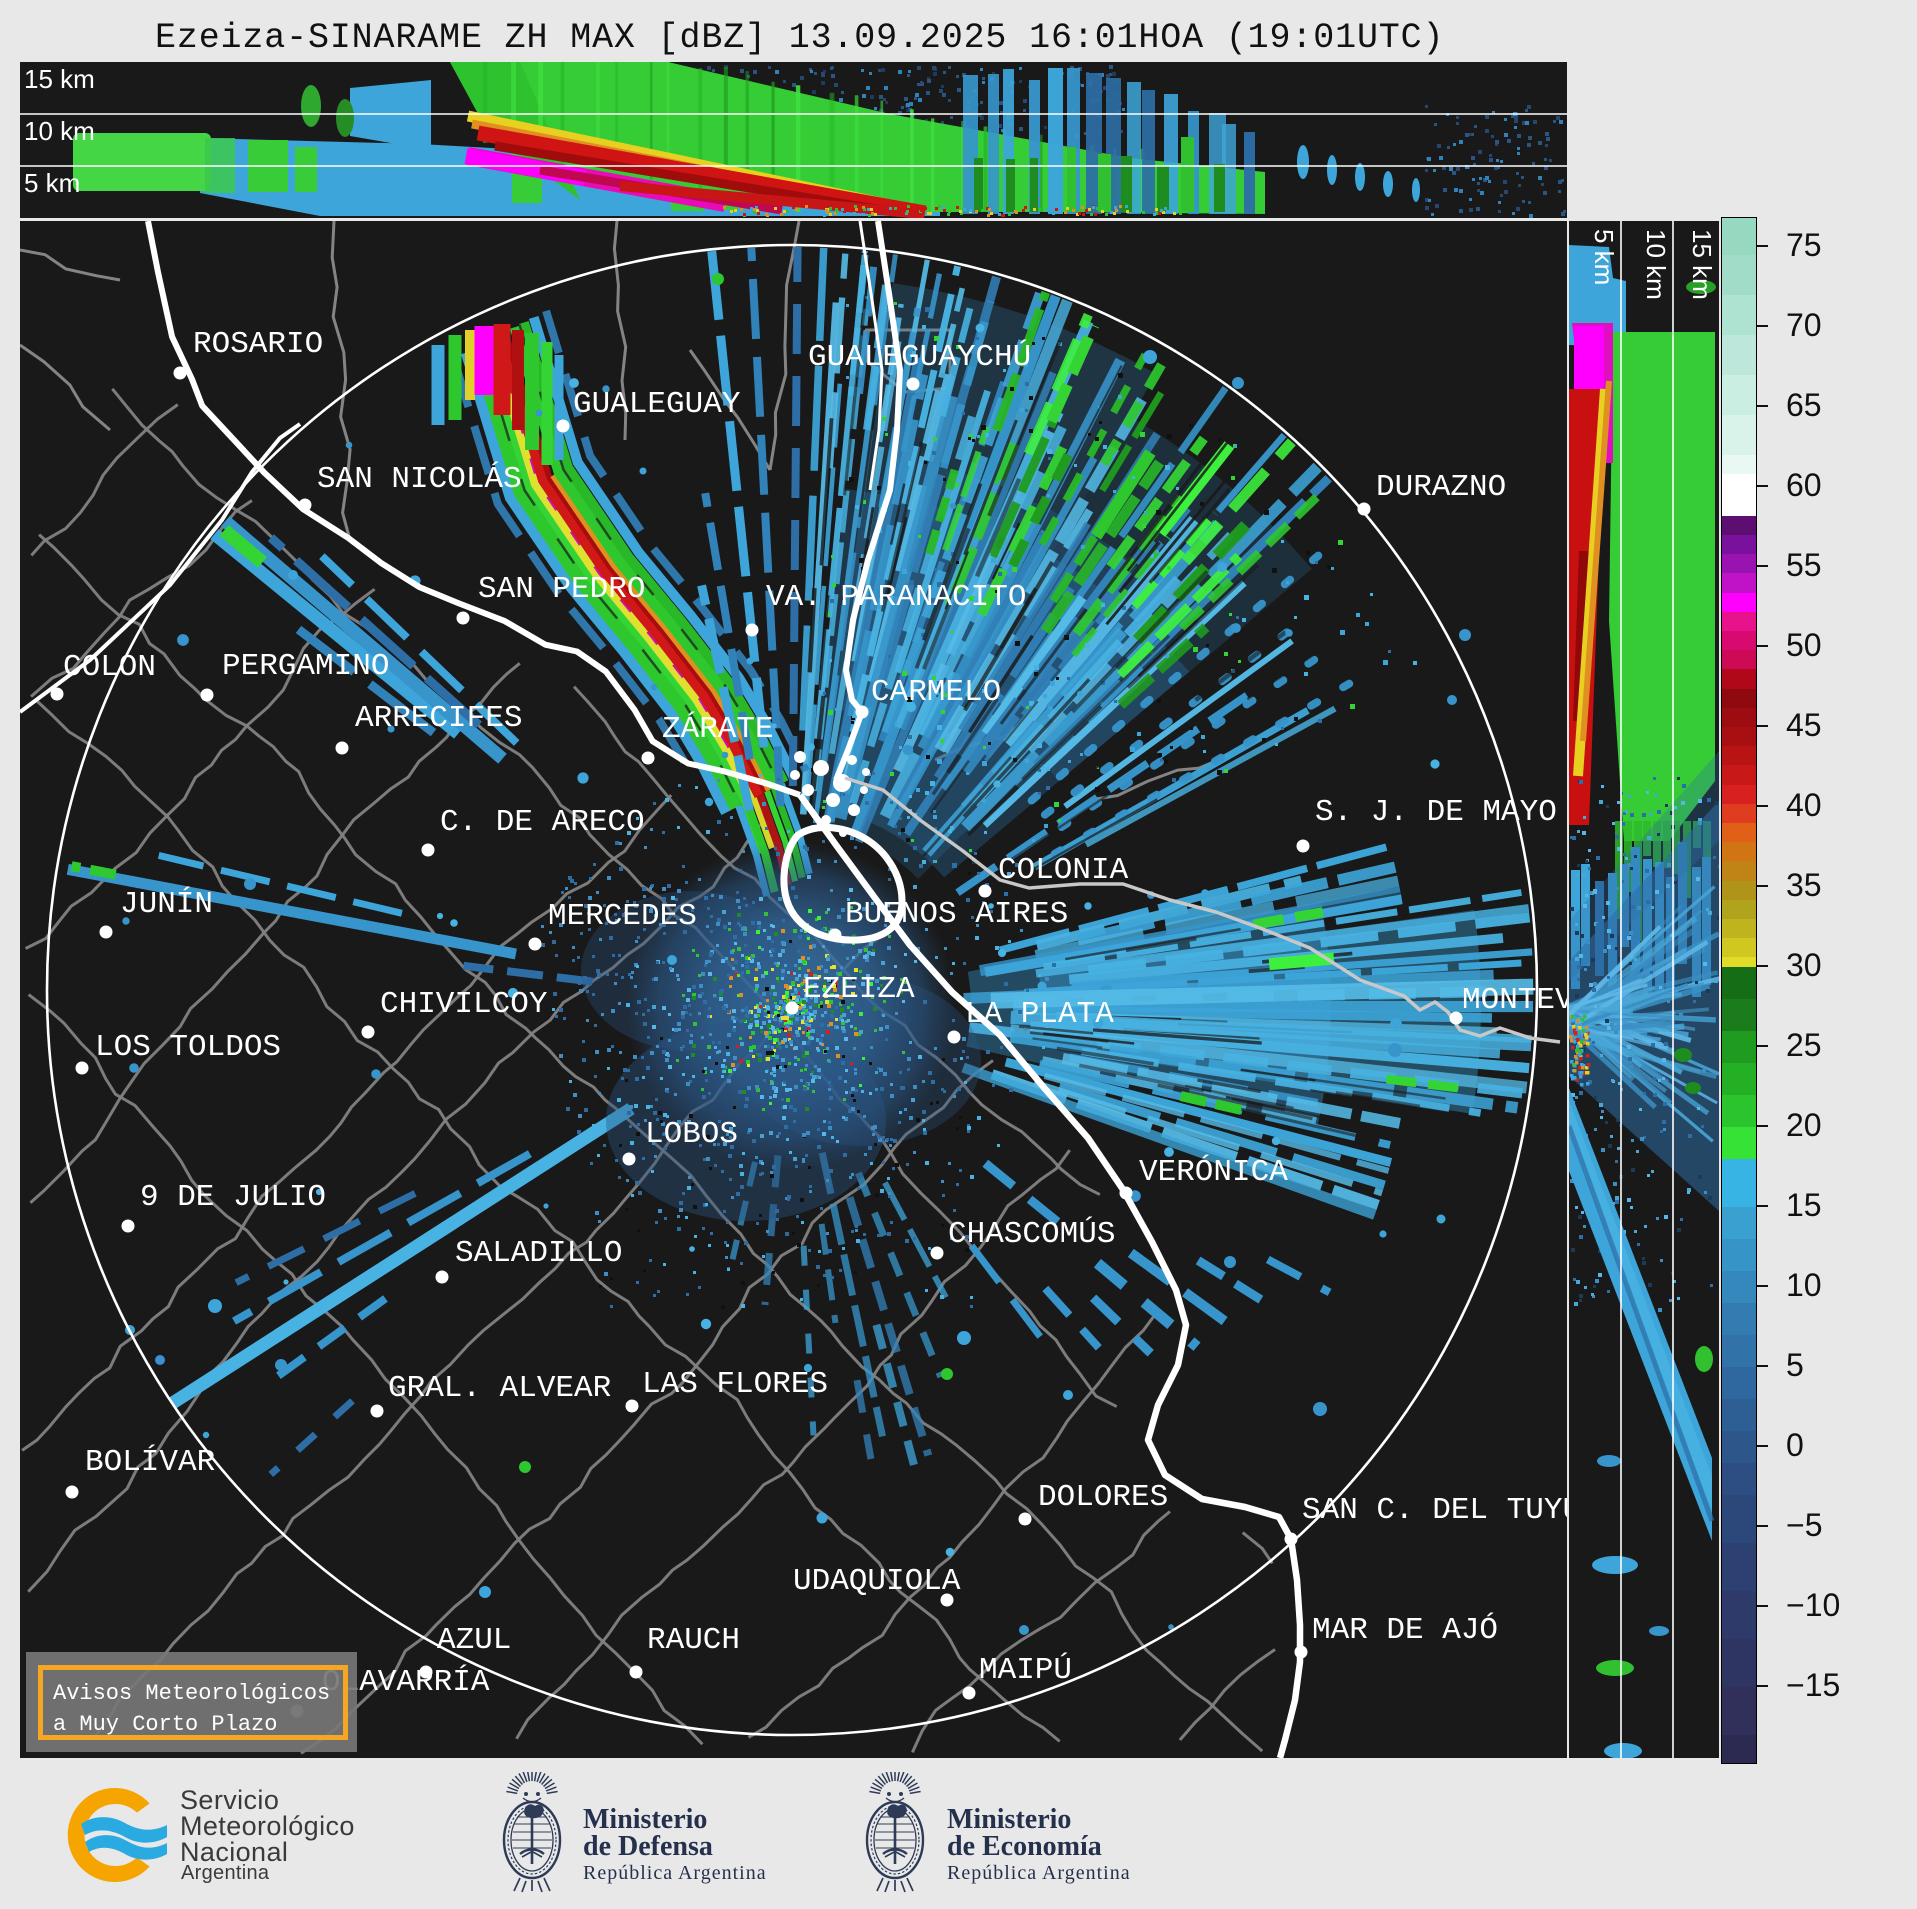  I want to click on svg-text: MONTEV, so click(1514, 1000).